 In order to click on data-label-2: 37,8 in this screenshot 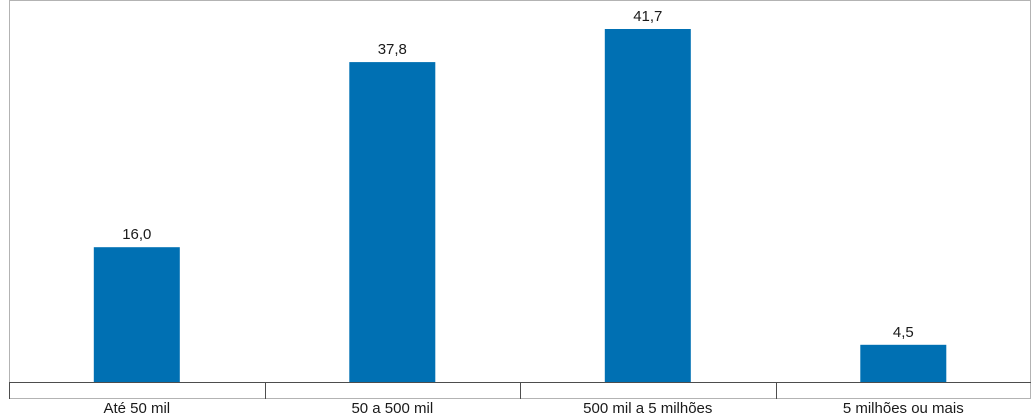, I will do `click(392, 49)`.